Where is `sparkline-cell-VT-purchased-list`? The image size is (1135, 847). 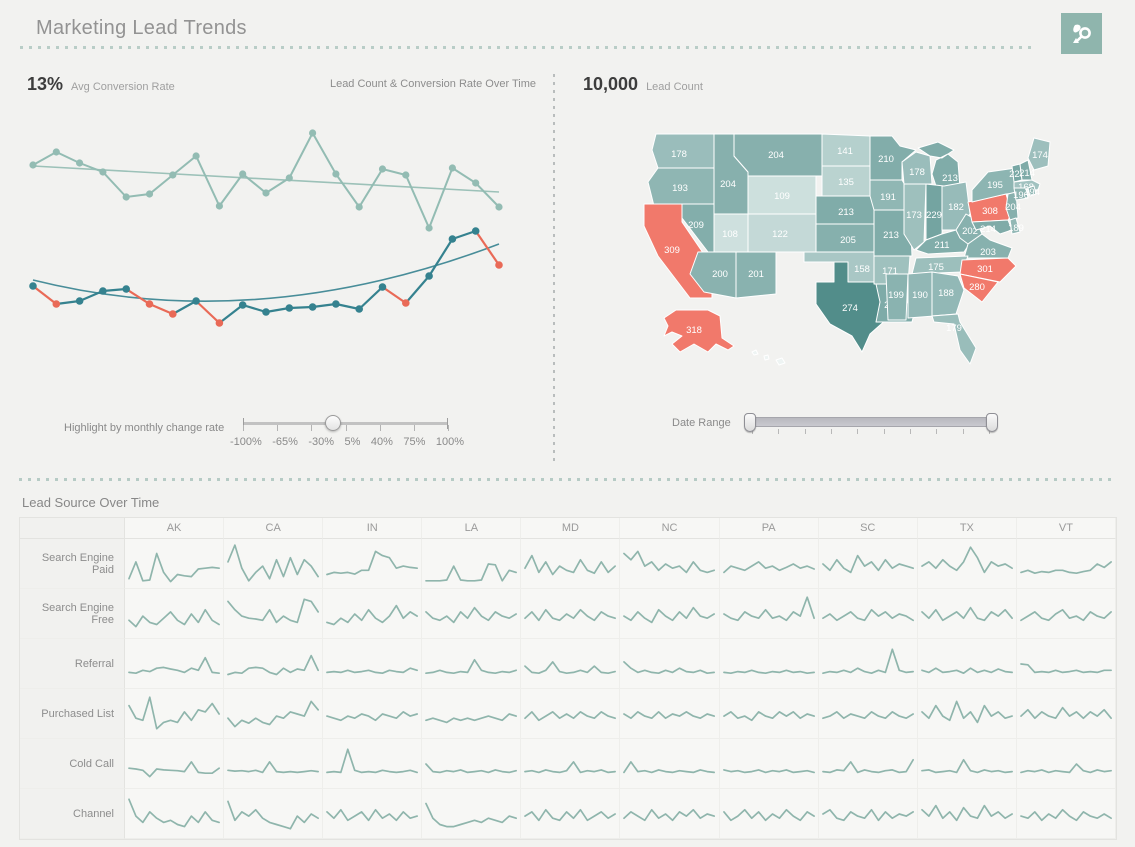 sparkline-cell-VT-purchased-list is located at coordinates (1066, 714).